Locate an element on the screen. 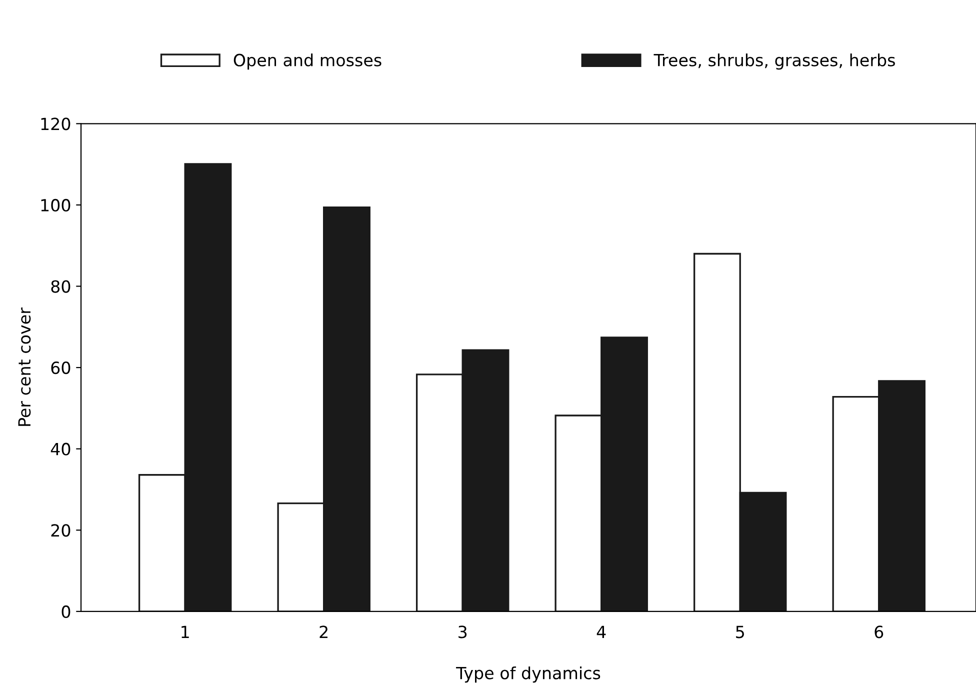 Image resolution: width=976 pixels, height=687 pixels. legend-label: Open and mosses is located at coordinates (308, 62).